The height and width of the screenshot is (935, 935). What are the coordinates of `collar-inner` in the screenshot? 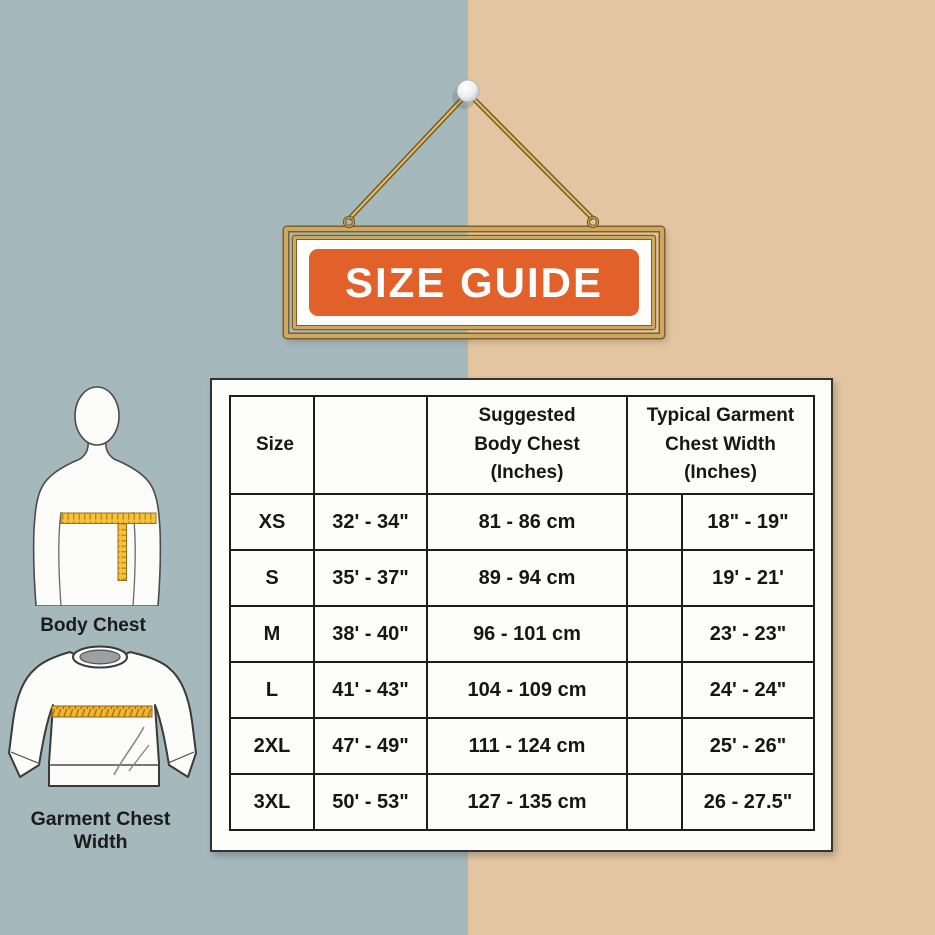 It's located at (100, 657).